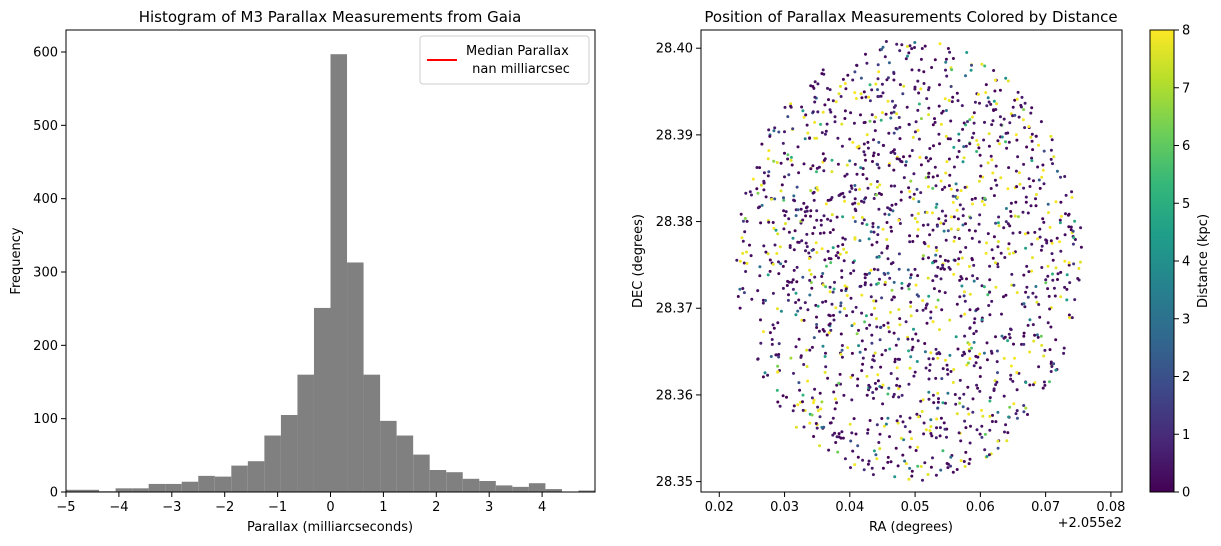  Describe the element at coordinates (980, 507) in the screenshot. I see `scatter-x-tick-label: 0.06` at that location.